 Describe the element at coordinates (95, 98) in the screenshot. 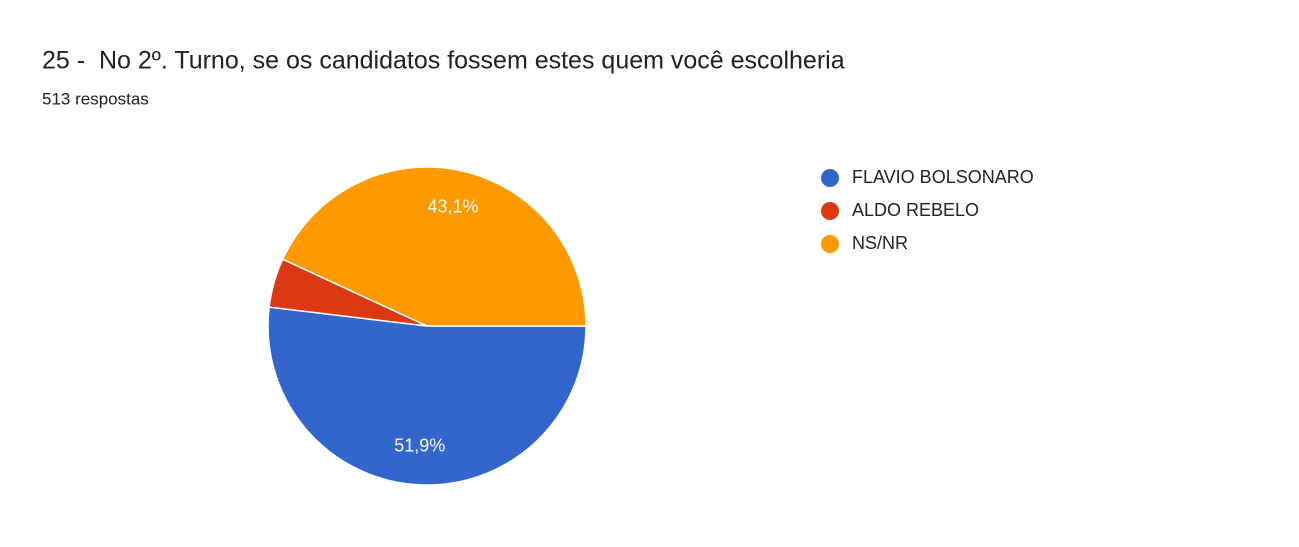

I see `chart-subtitle: 513 respostas` at that location.